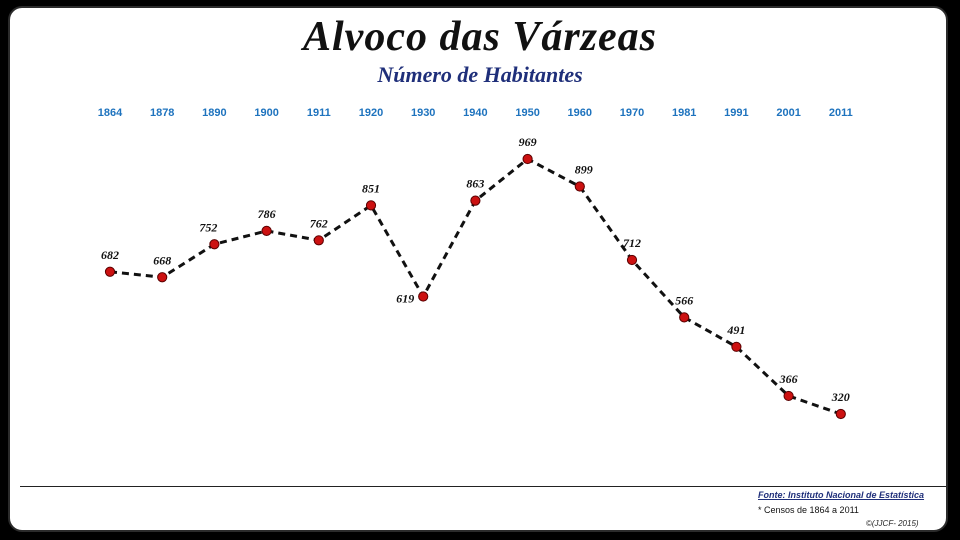 The height and width of the screenshot is (540, 960). What do you see at coordinates (319, 223) in the screenshot?
I see `data-label: 762` at bounding box center [319, 223].